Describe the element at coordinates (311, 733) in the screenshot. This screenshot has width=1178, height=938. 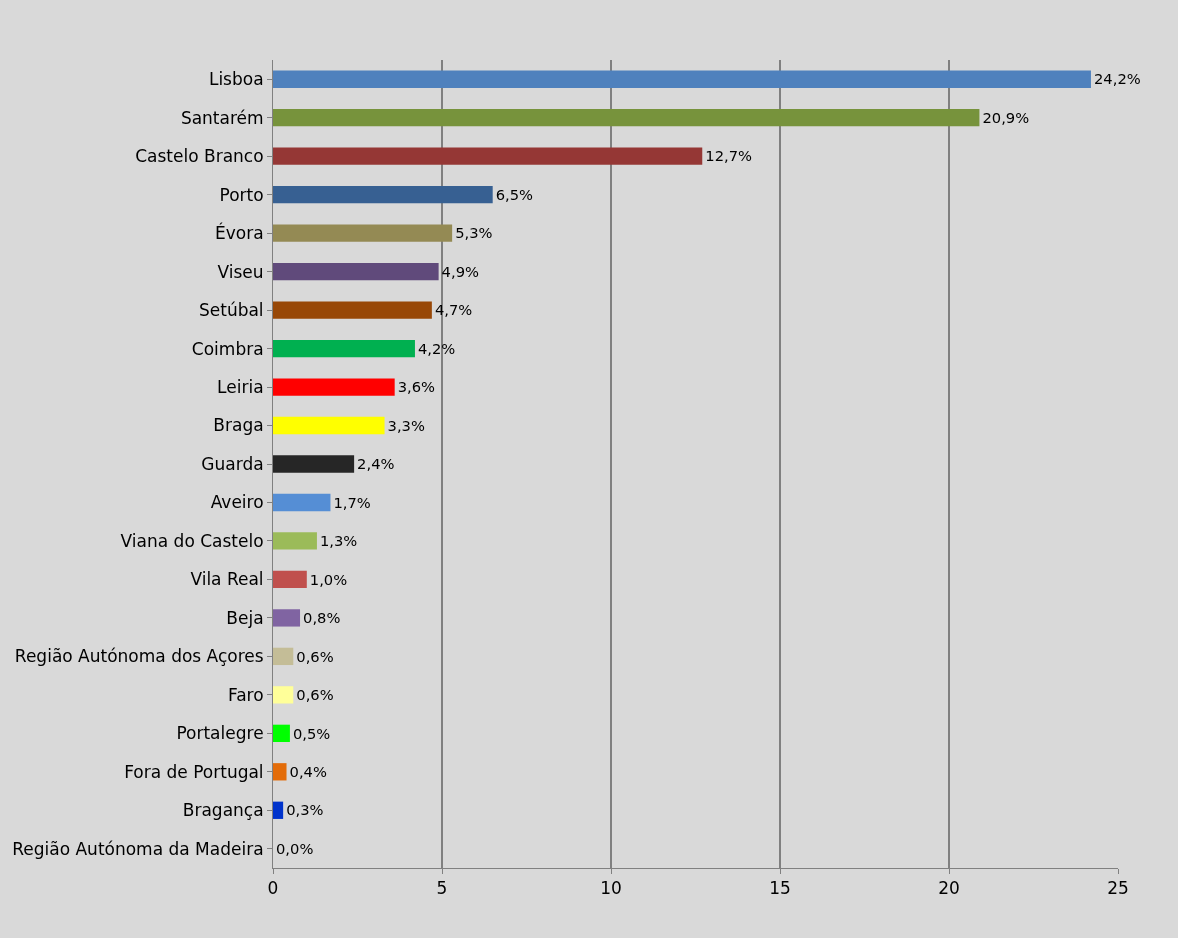
I see `data-label: 0,5%` at that location.